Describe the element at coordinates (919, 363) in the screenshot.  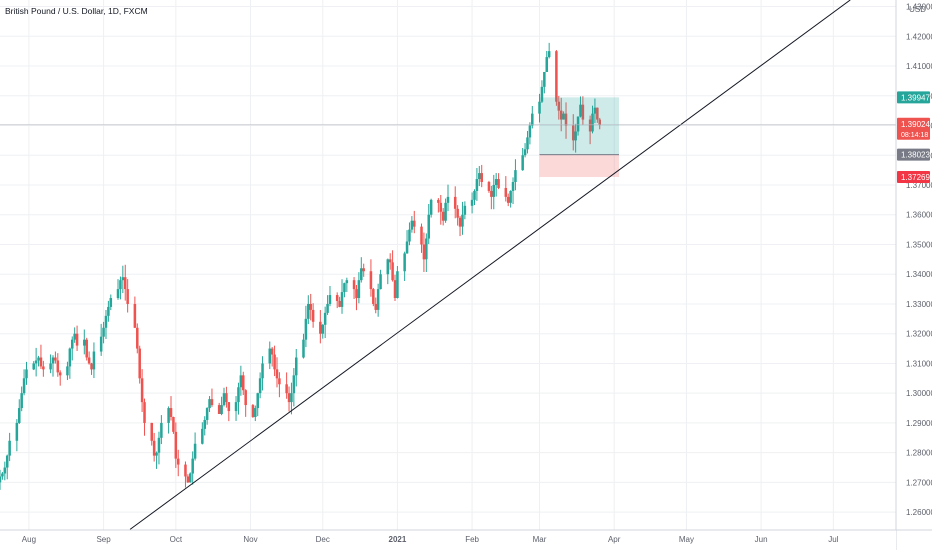
I see `price-tick-label: 1.31000` at that location.